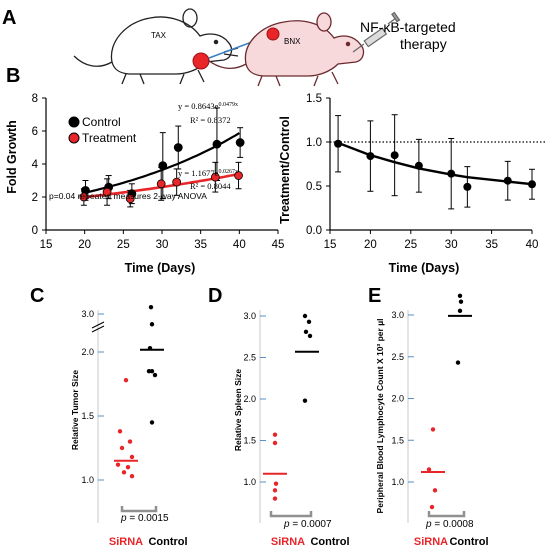 The image size is (549, 550). I want to click on x-tick-label: 45, so click(278, 245).